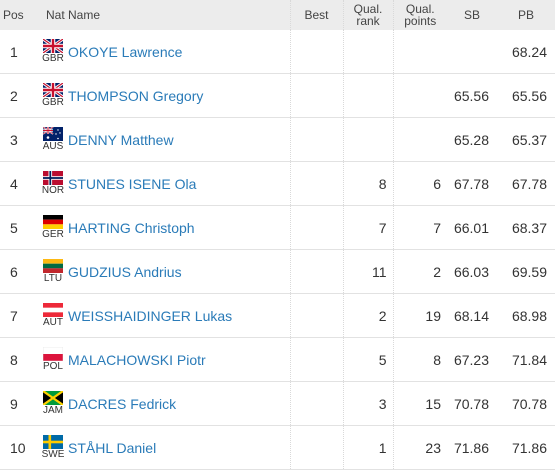  What do you see at coordinates (52, 359) in the screenshot?
I see `nat-cell: POL` at bounding box center [52, 359].